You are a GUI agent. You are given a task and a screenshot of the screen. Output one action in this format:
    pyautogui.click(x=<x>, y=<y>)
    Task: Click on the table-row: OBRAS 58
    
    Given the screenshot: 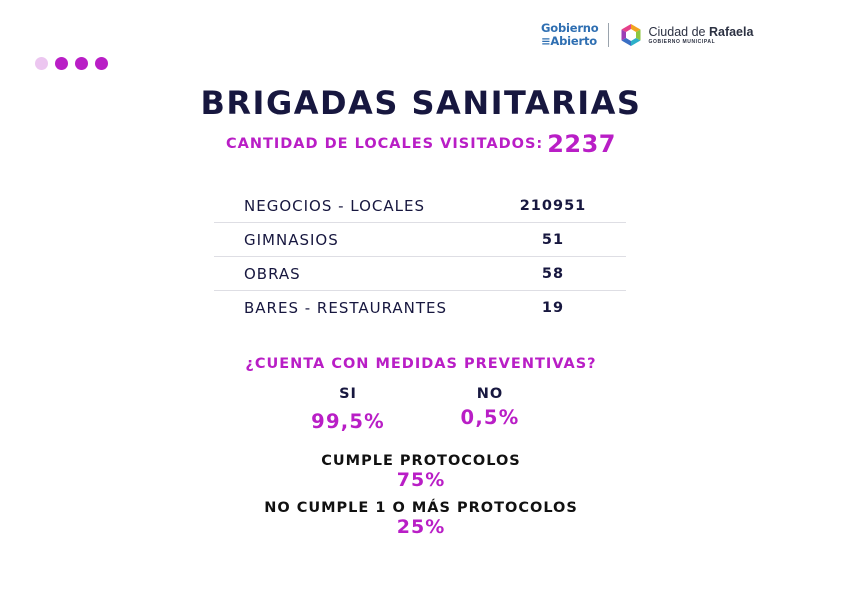 What is the action you would take?
    pyautogui.click(x=420, y=274)
    